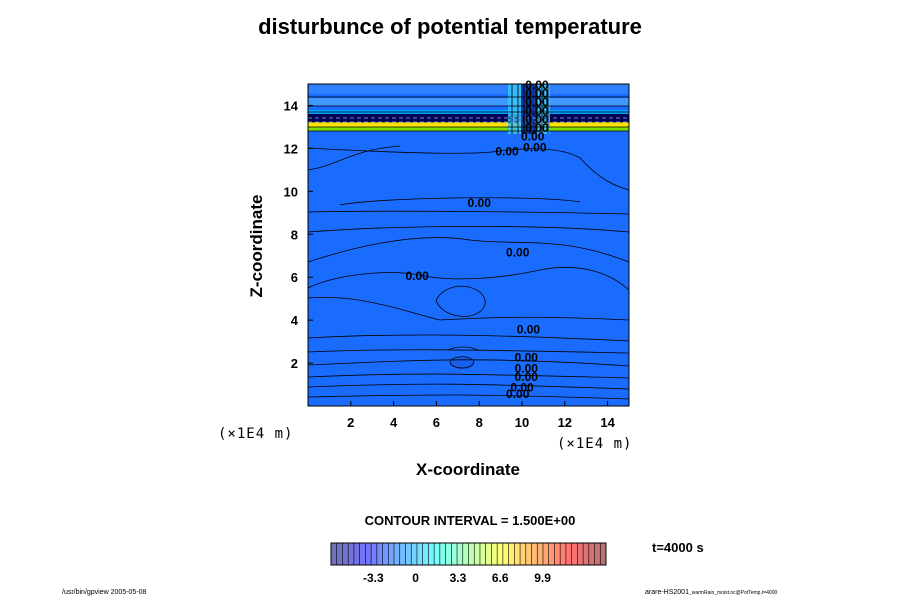  Describe the element at coordinates (468, 89) in the screenshot. I see `field-band-top` at that location.